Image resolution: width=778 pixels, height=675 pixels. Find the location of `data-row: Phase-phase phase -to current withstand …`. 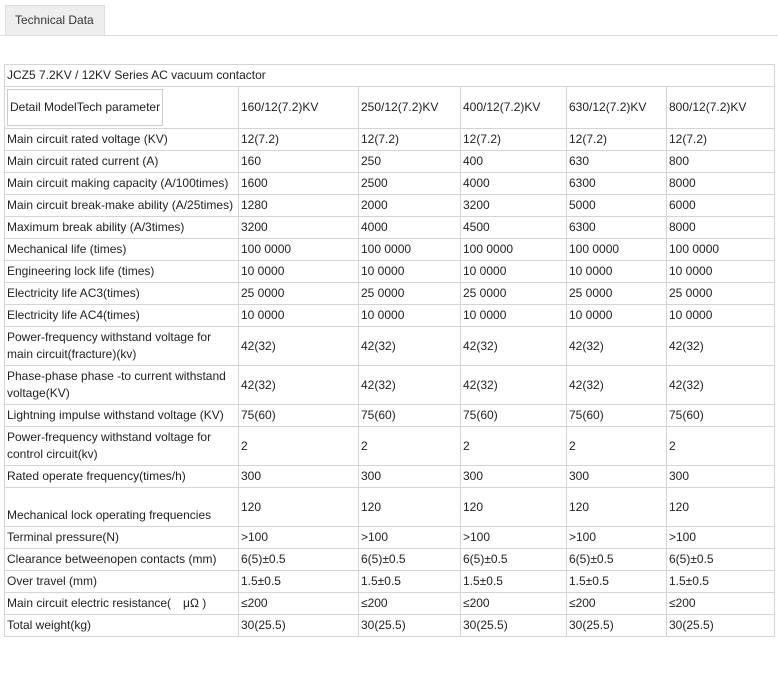

data-row: Phase-phase phase -to current withstand … is located at coordinates (390, 385).